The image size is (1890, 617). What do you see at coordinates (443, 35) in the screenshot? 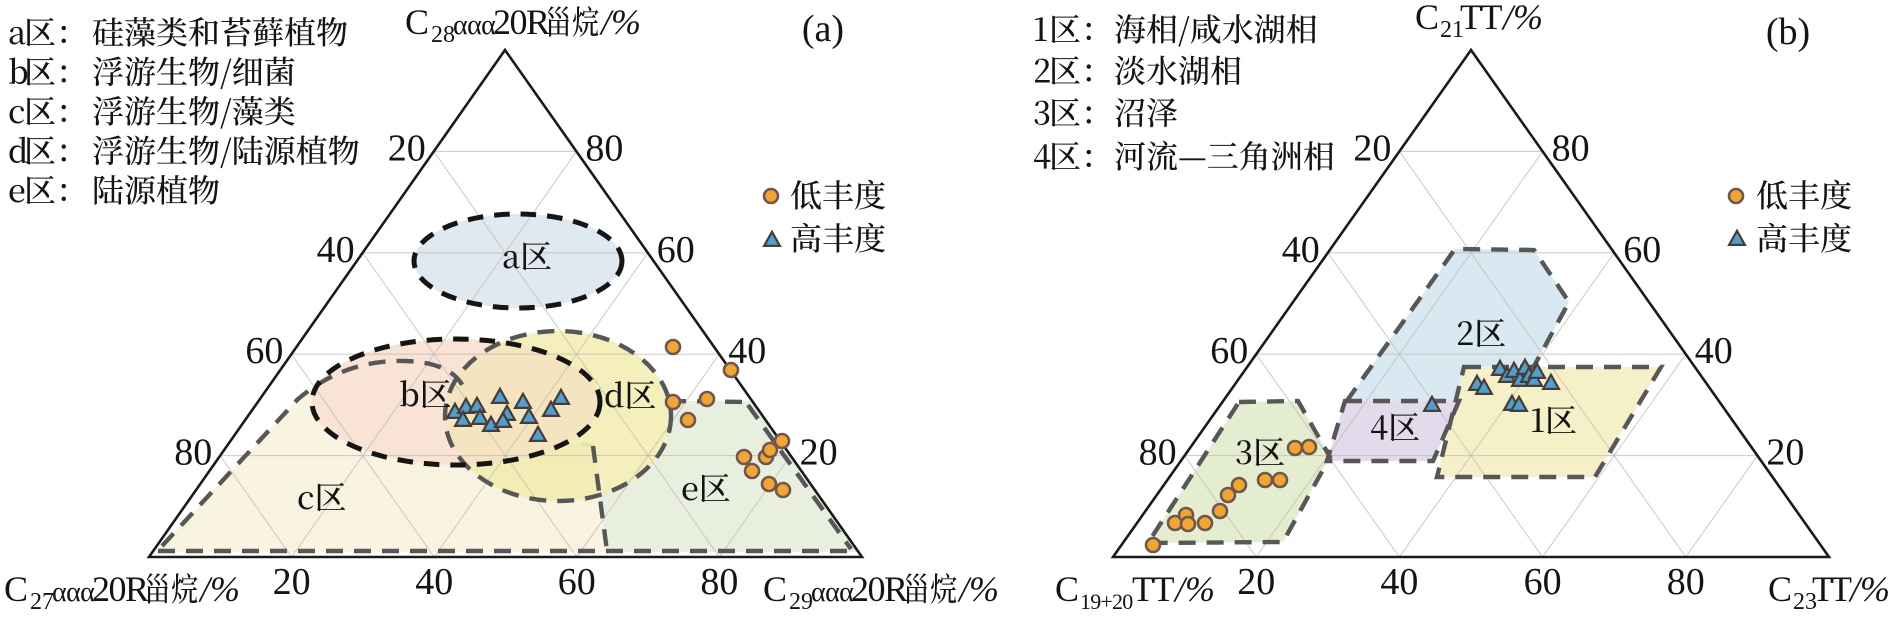
I see `svg-text: 28` at bounding box center [443, 35].